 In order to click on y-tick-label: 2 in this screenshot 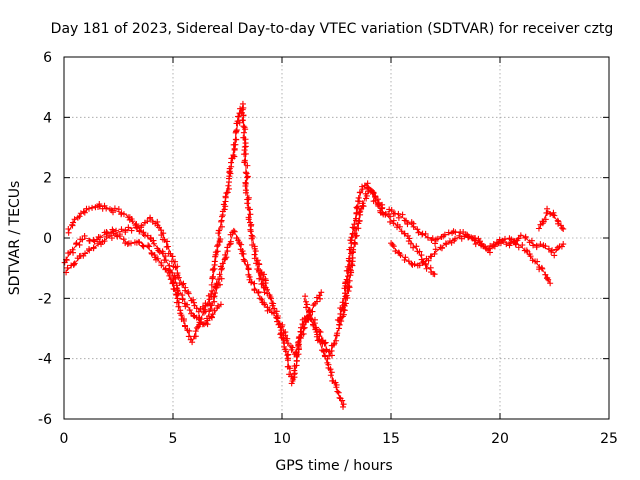, I will do `click(47, 179)`.